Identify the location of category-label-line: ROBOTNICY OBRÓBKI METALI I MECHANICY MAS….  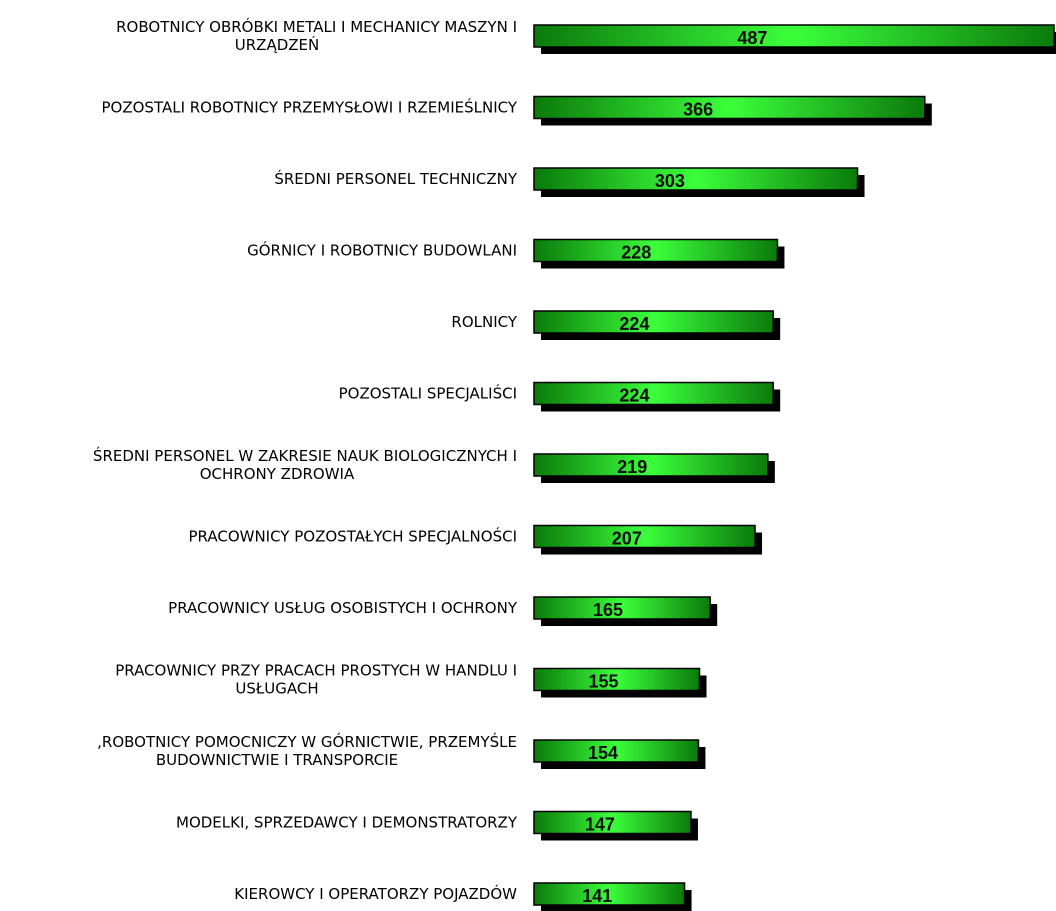
(316, 26).